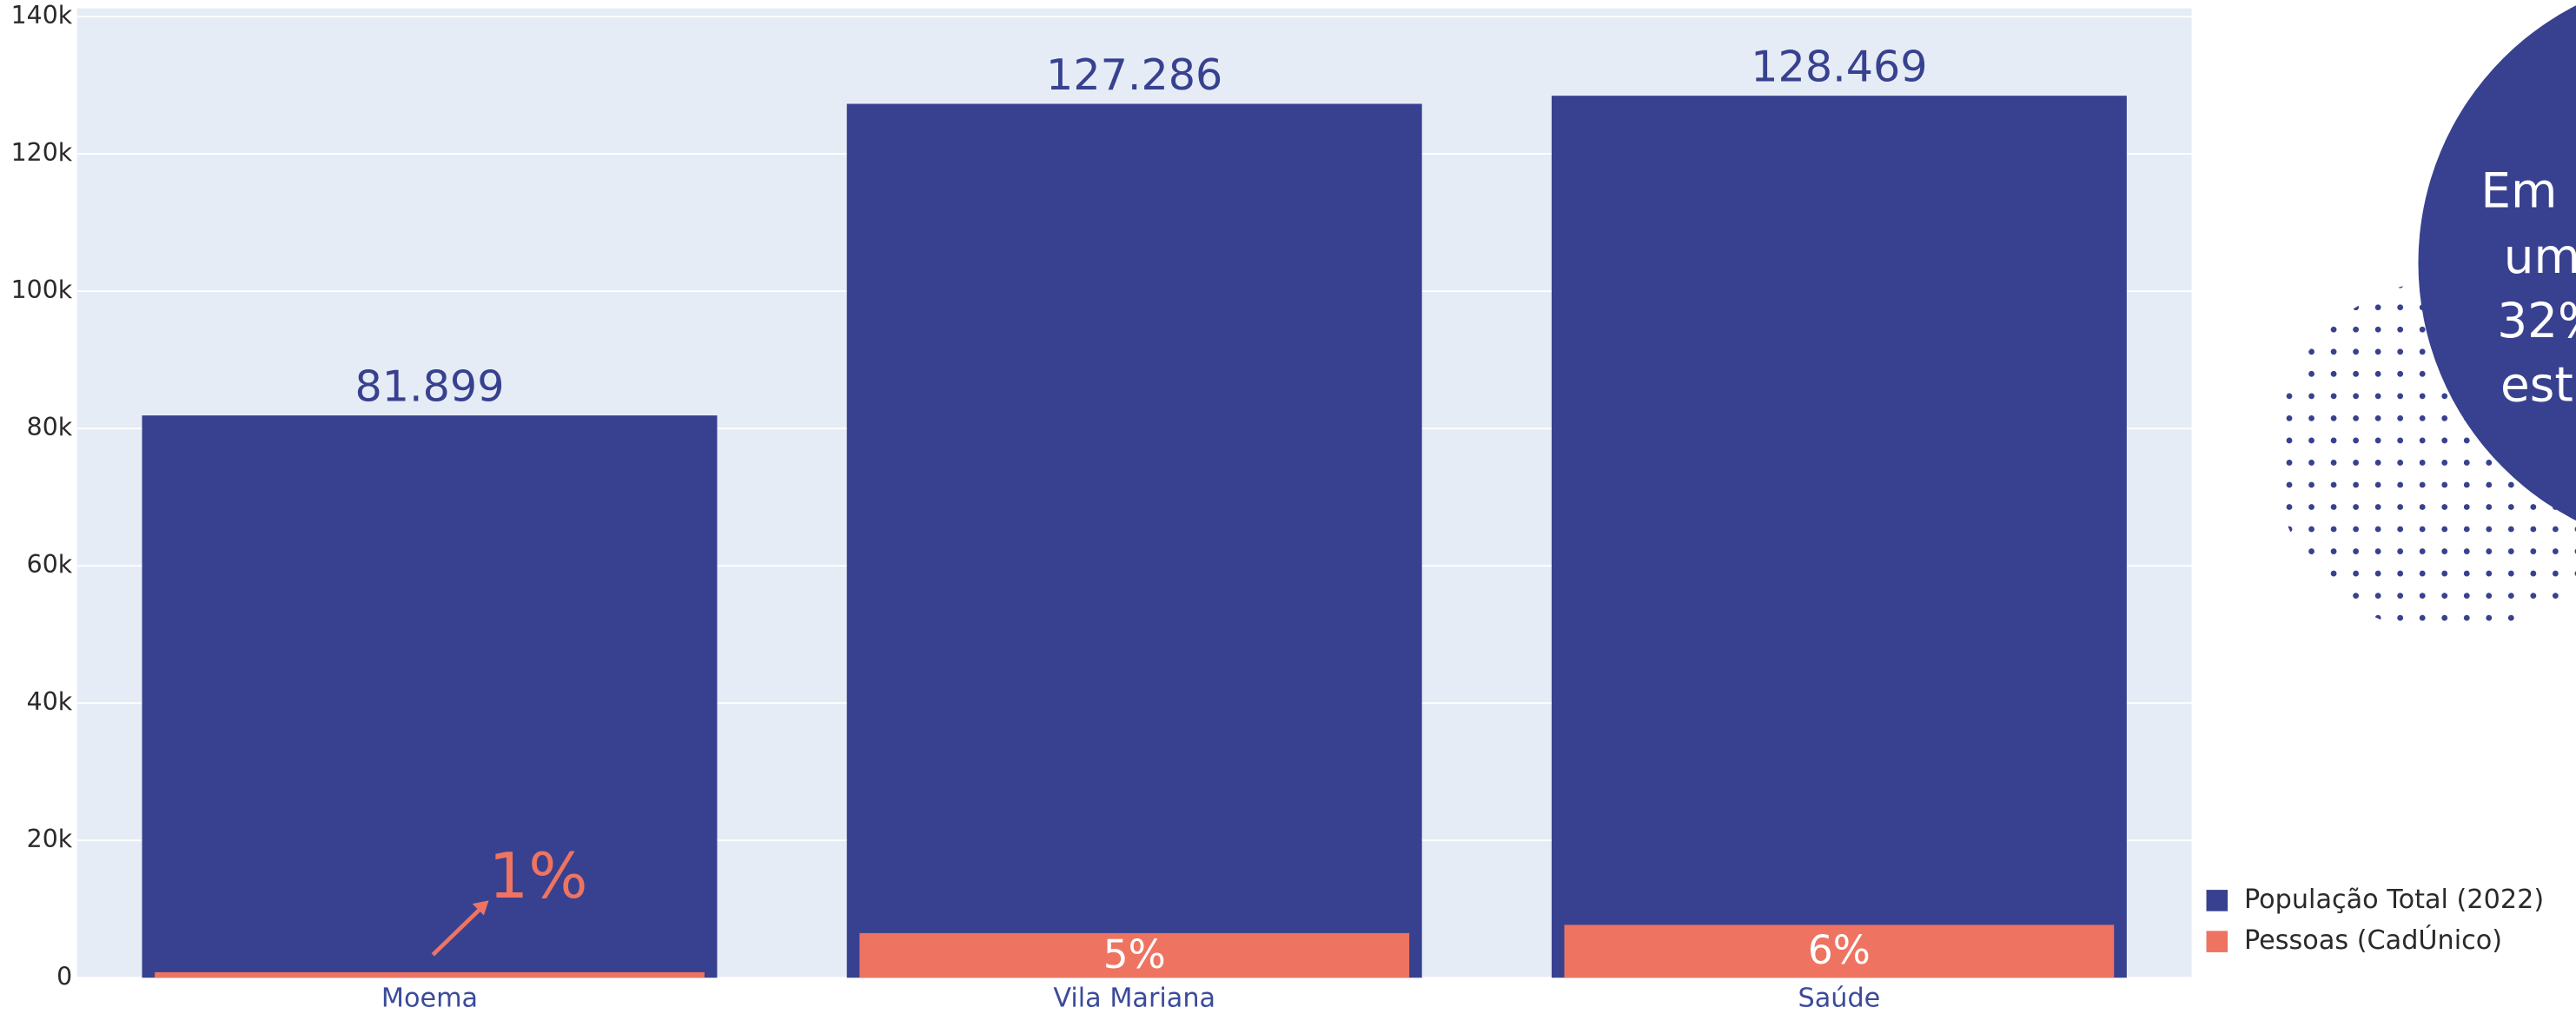 The height and width of the screenshot is (1014, 2576). Describe the element at coordinates (429, 998) in the screenshot. I see `x-tick-label: Moema` at that location.